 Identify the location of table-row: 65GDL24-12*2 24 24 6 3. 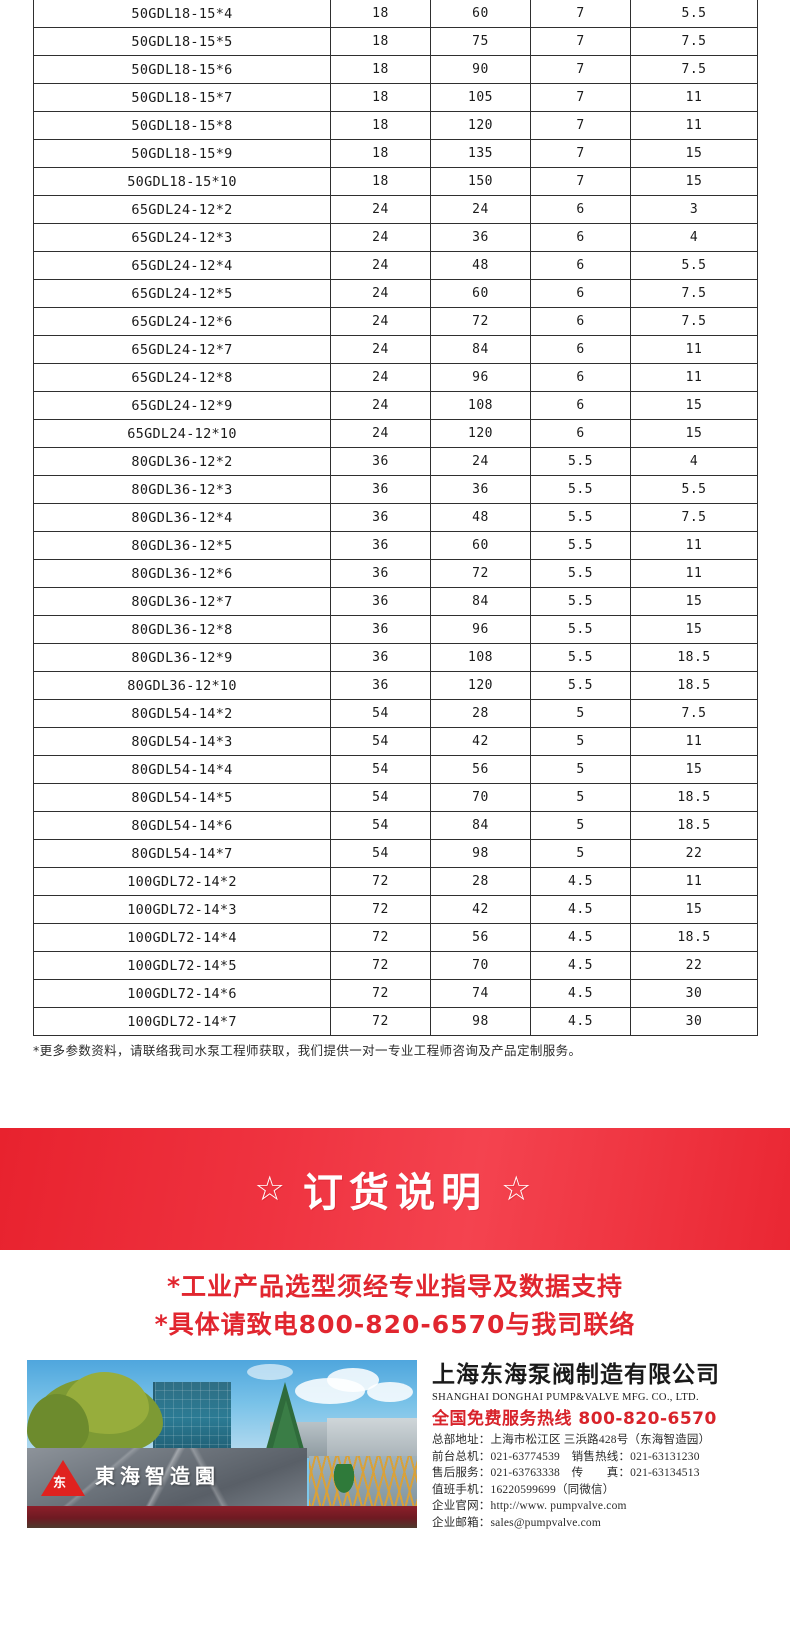
(395, 209).